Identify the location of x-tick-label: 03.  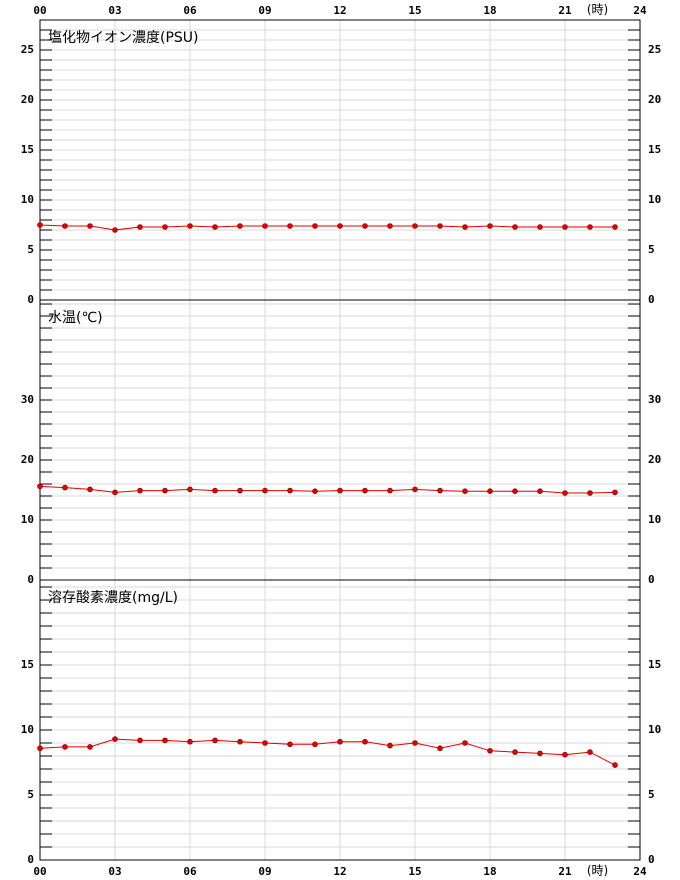
(114, 10).